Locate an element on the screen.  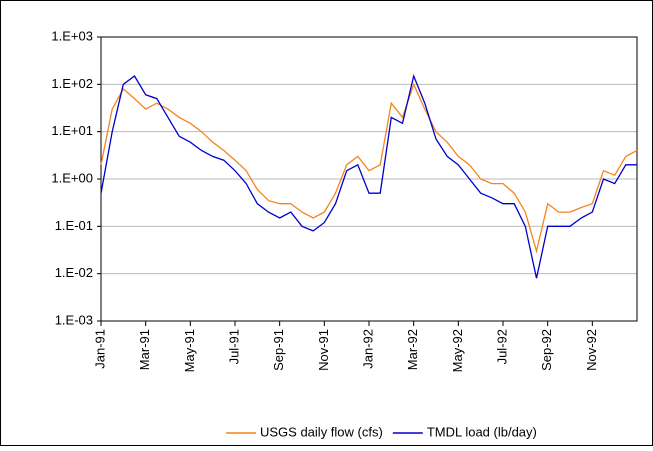
x-tick-label: Jul-91 is located at coordinates (233, 346).